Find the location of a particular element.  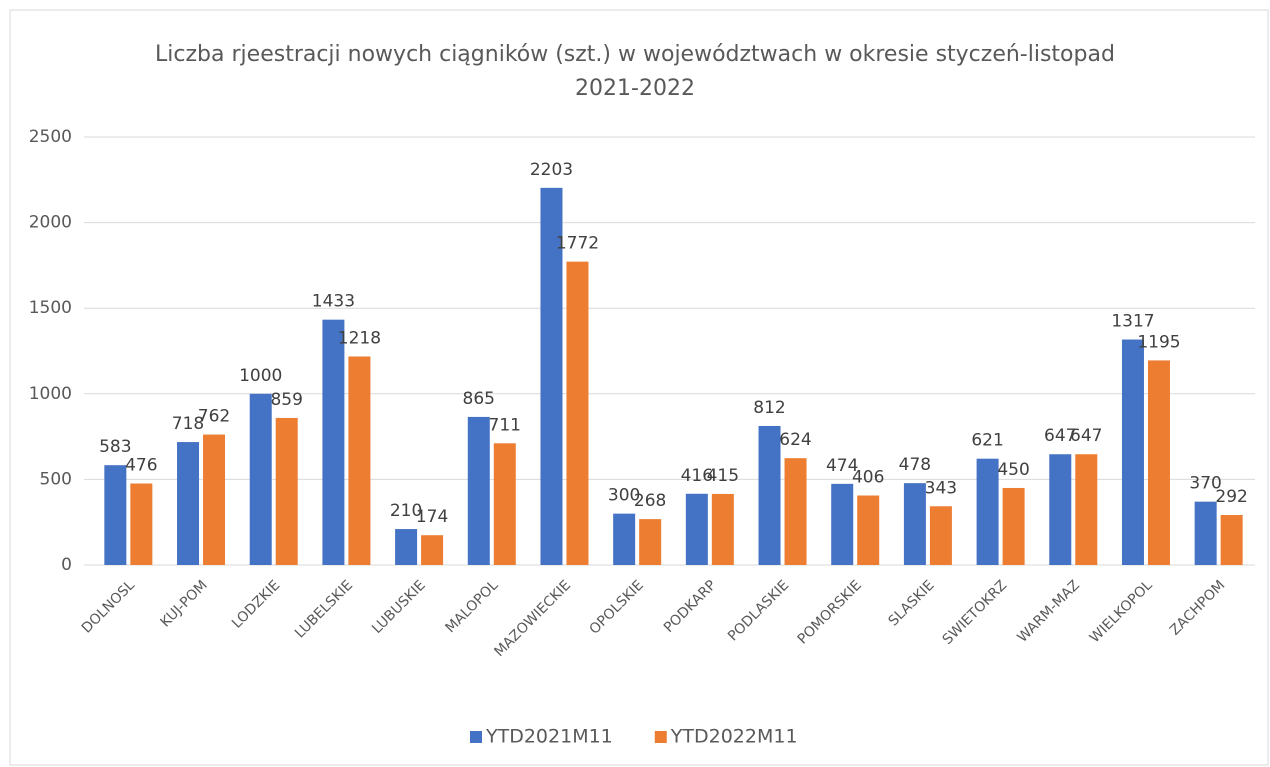

data-label: 583 is located at coordinates (115, 447).